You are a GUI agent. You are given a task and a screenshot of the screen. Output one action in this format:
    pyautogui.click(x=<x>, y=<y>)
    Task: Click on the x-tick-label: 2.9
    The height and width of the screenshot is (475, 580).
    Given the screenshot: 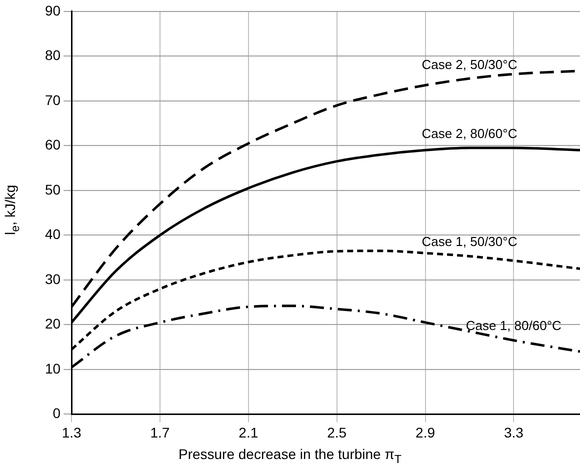 What is the action you would take?
    pyautogui.click(x=426, y=432)
    